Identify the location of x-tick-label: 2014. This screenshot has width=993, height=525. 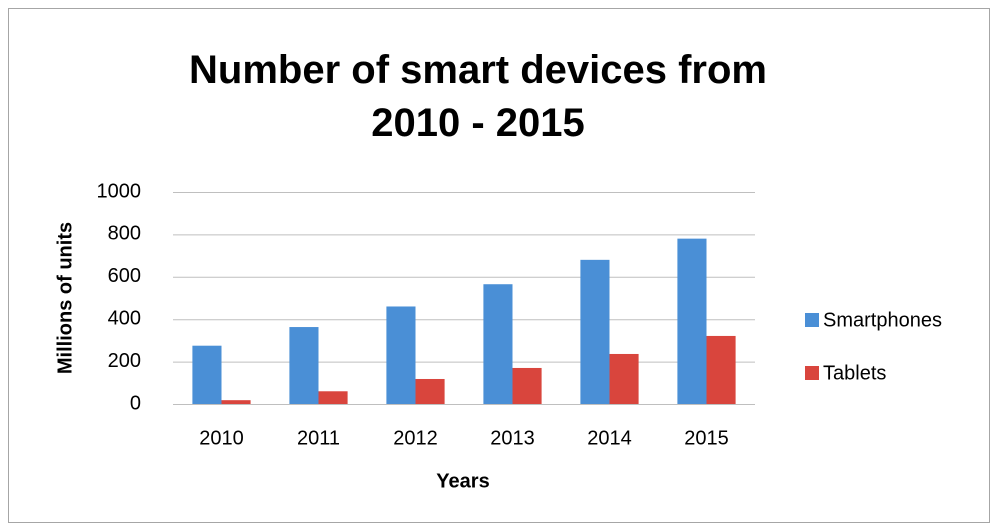
(609, 438).